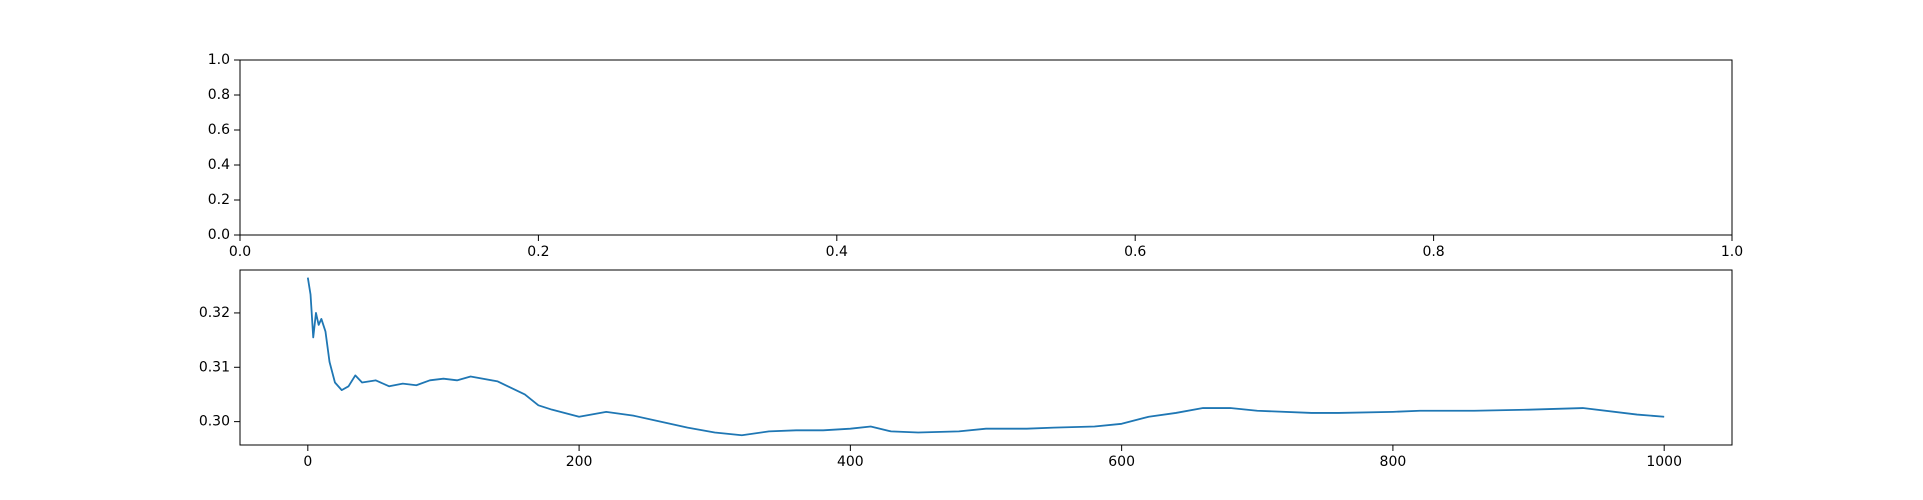 The height and width of the screenshot is (500, 1923). What do you see at coordinates (1732, 252) in the screenshot?
I see `x-tick-label: 1.0` at bounding box center [1732, 252].